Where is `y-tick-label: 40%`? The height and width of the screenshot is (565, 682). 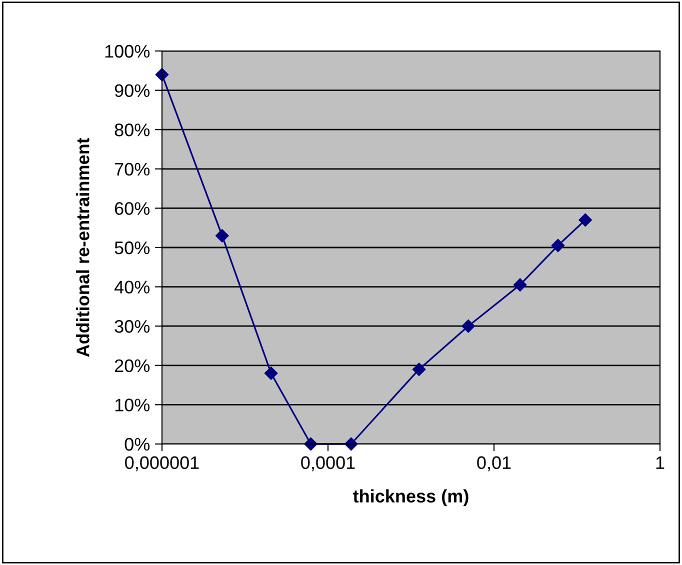 y-tick-label: 40% is located at coordinates (132, 287).